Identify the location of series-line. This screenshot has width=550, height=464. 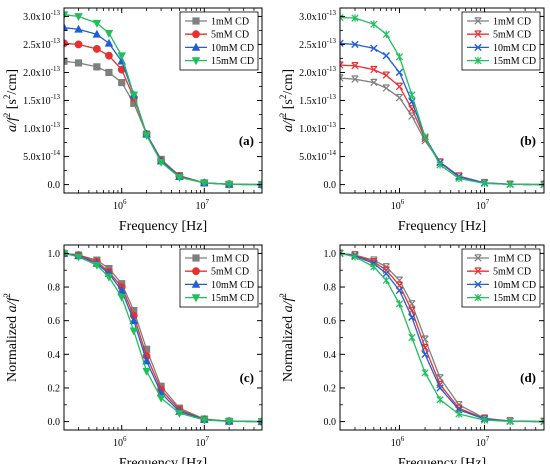
(163, 123).